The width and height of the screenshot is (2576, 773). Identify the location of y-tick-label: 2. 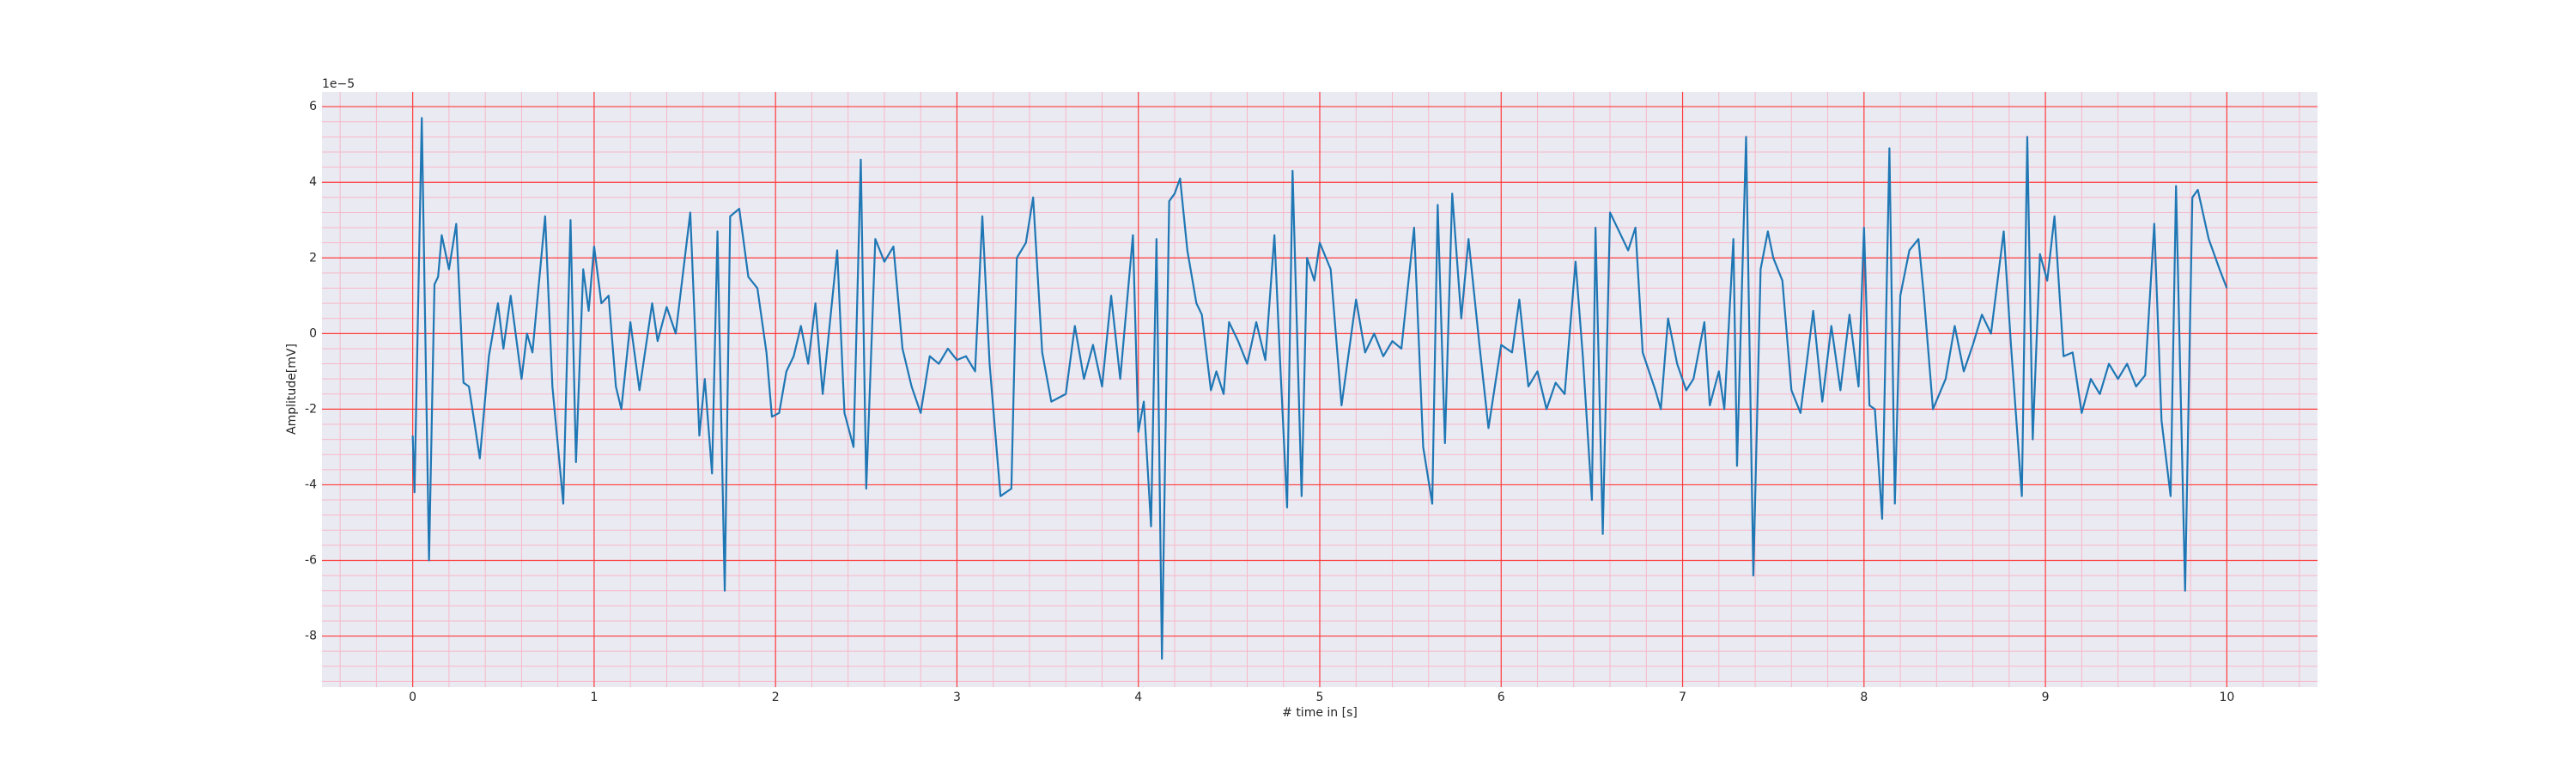
(313, 258).